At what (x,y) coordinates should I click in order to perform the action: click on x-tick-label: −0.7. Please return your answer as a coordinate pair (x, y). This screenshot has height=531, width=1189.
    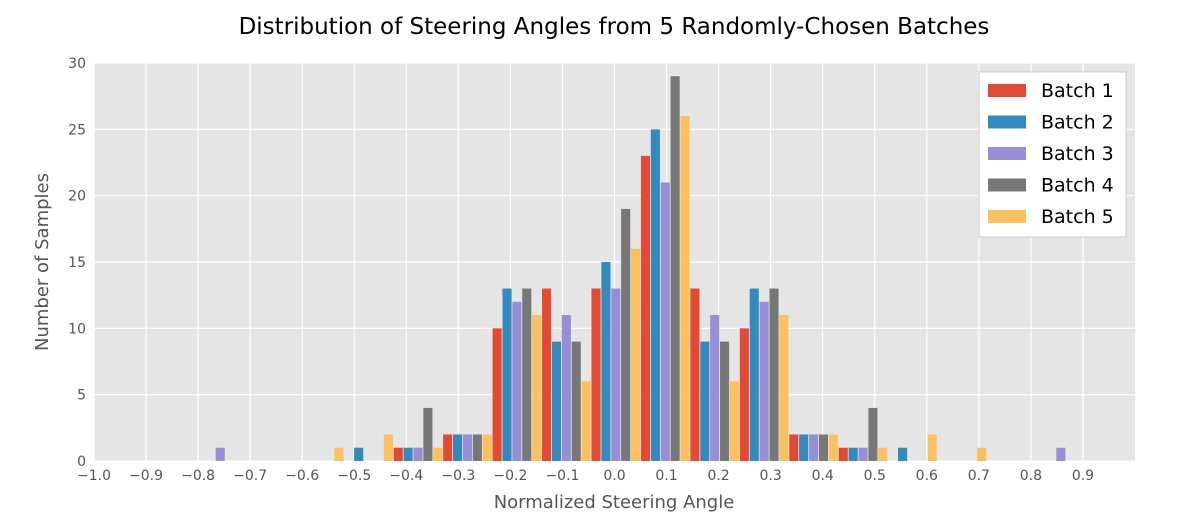
    Looking at the image, I should click on (250, 476).